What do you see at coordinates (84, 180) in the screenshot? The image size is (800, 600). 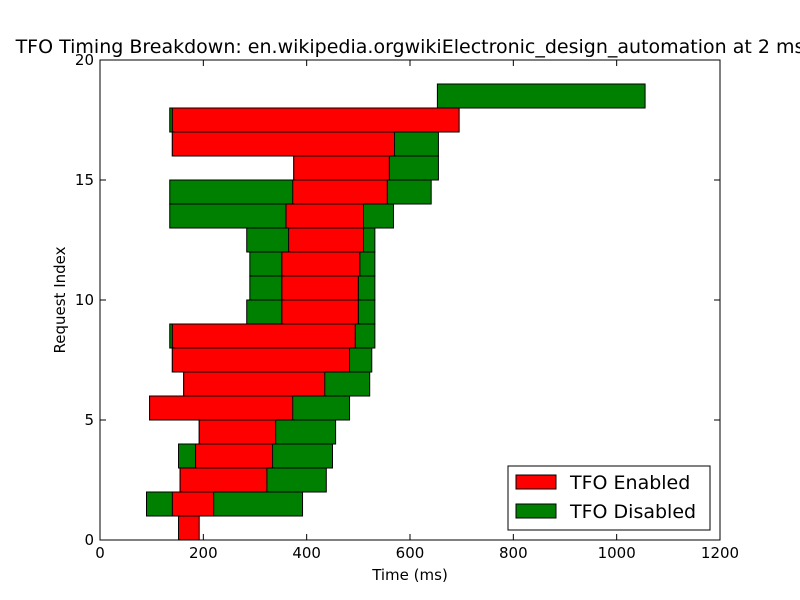 I see `y-tick-label: 15` at bounding box center [84, 180].